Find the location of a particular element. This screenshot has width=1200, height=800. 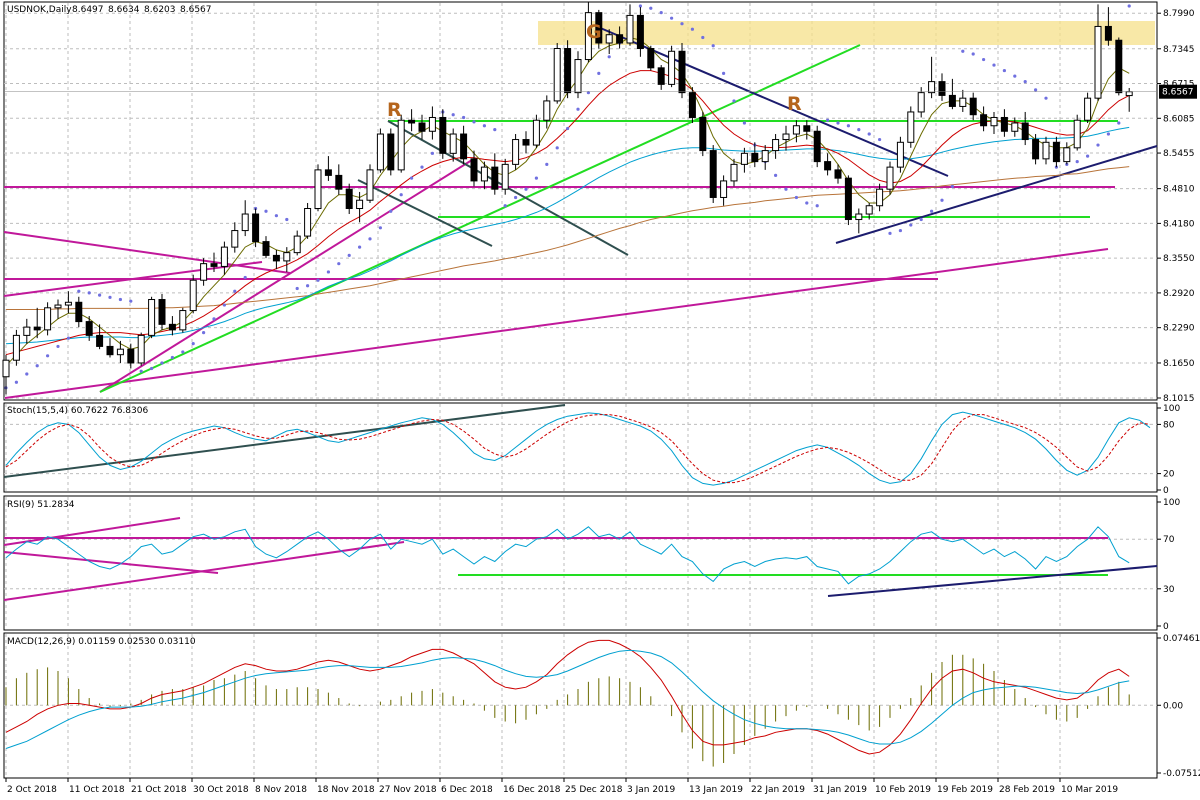

rsi-series is located at coordinates (567, 555).